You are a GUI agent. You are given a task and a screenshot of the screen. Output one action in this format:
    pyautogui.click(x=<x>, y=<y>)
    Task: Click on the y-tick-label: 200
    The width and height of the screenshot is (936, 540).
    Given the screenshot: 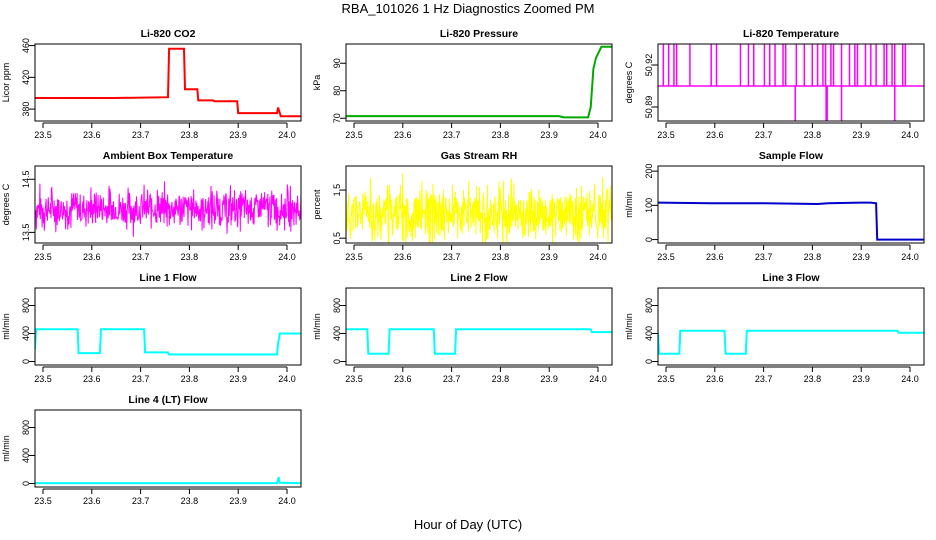 What is the action you would take?
    pyautogui.click(x=649, y=171)
    